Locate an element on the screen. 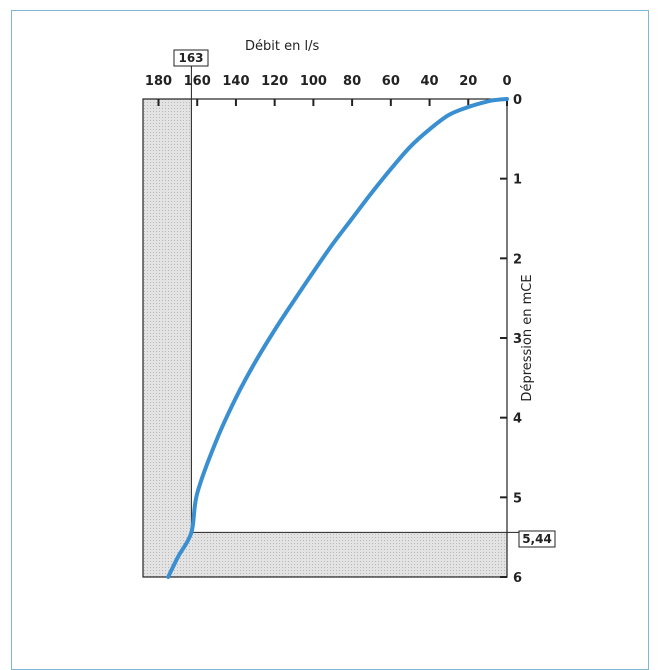 The image size is (662, 670). shaded-region-high-flow is located at coordinates (167, 338).